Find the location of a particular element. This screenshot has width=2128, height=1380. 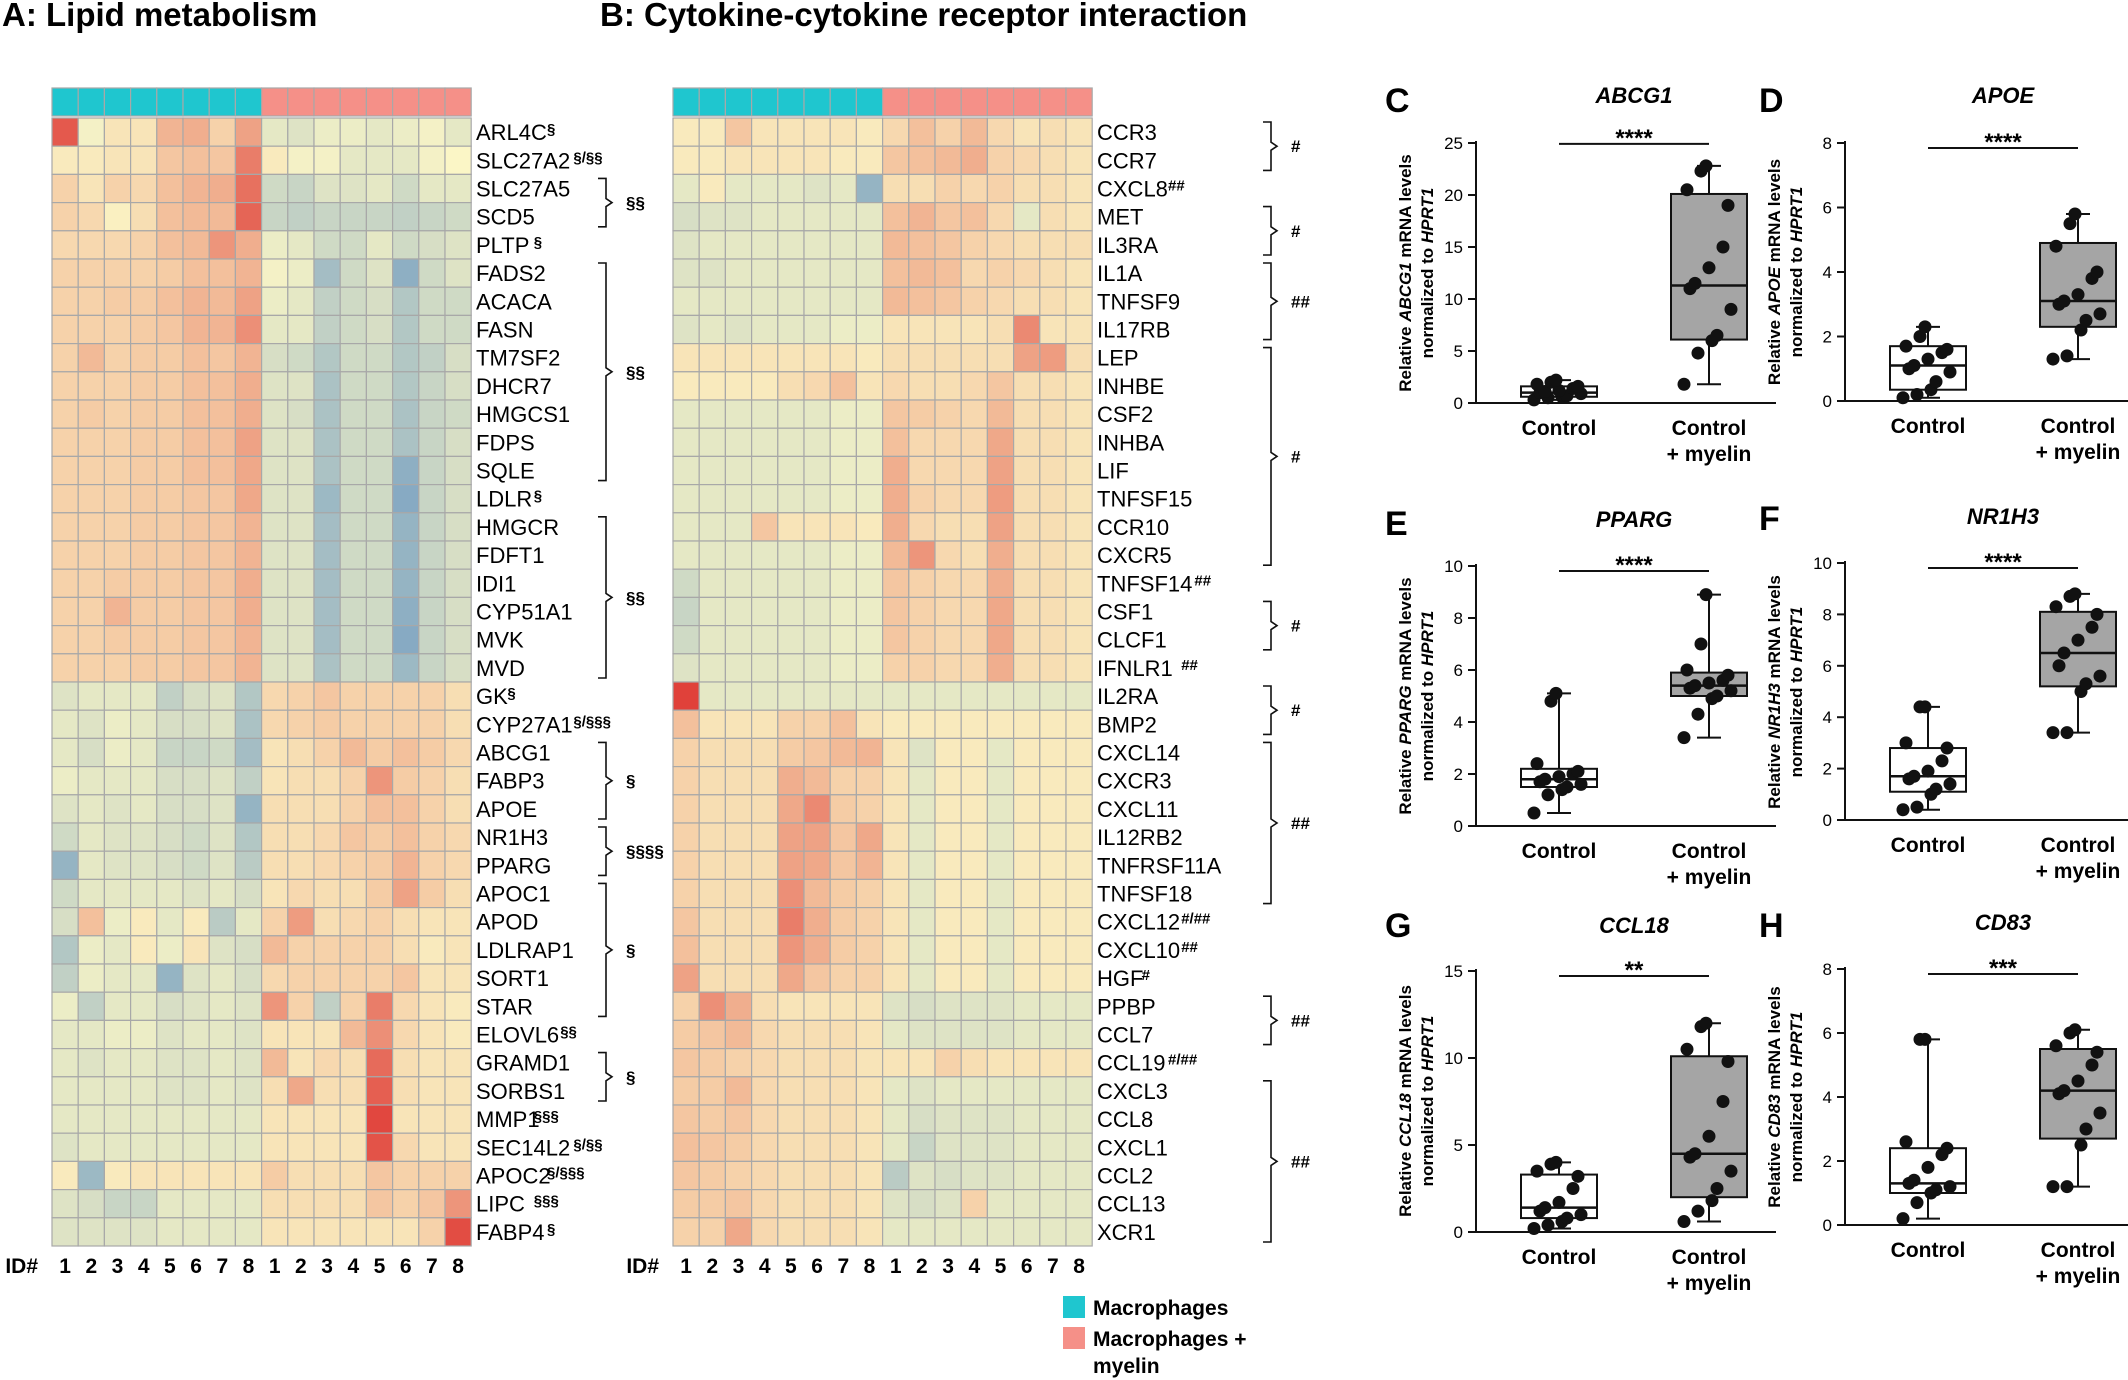

gene-significance-mark: § is located at coordinates (551, 1229).